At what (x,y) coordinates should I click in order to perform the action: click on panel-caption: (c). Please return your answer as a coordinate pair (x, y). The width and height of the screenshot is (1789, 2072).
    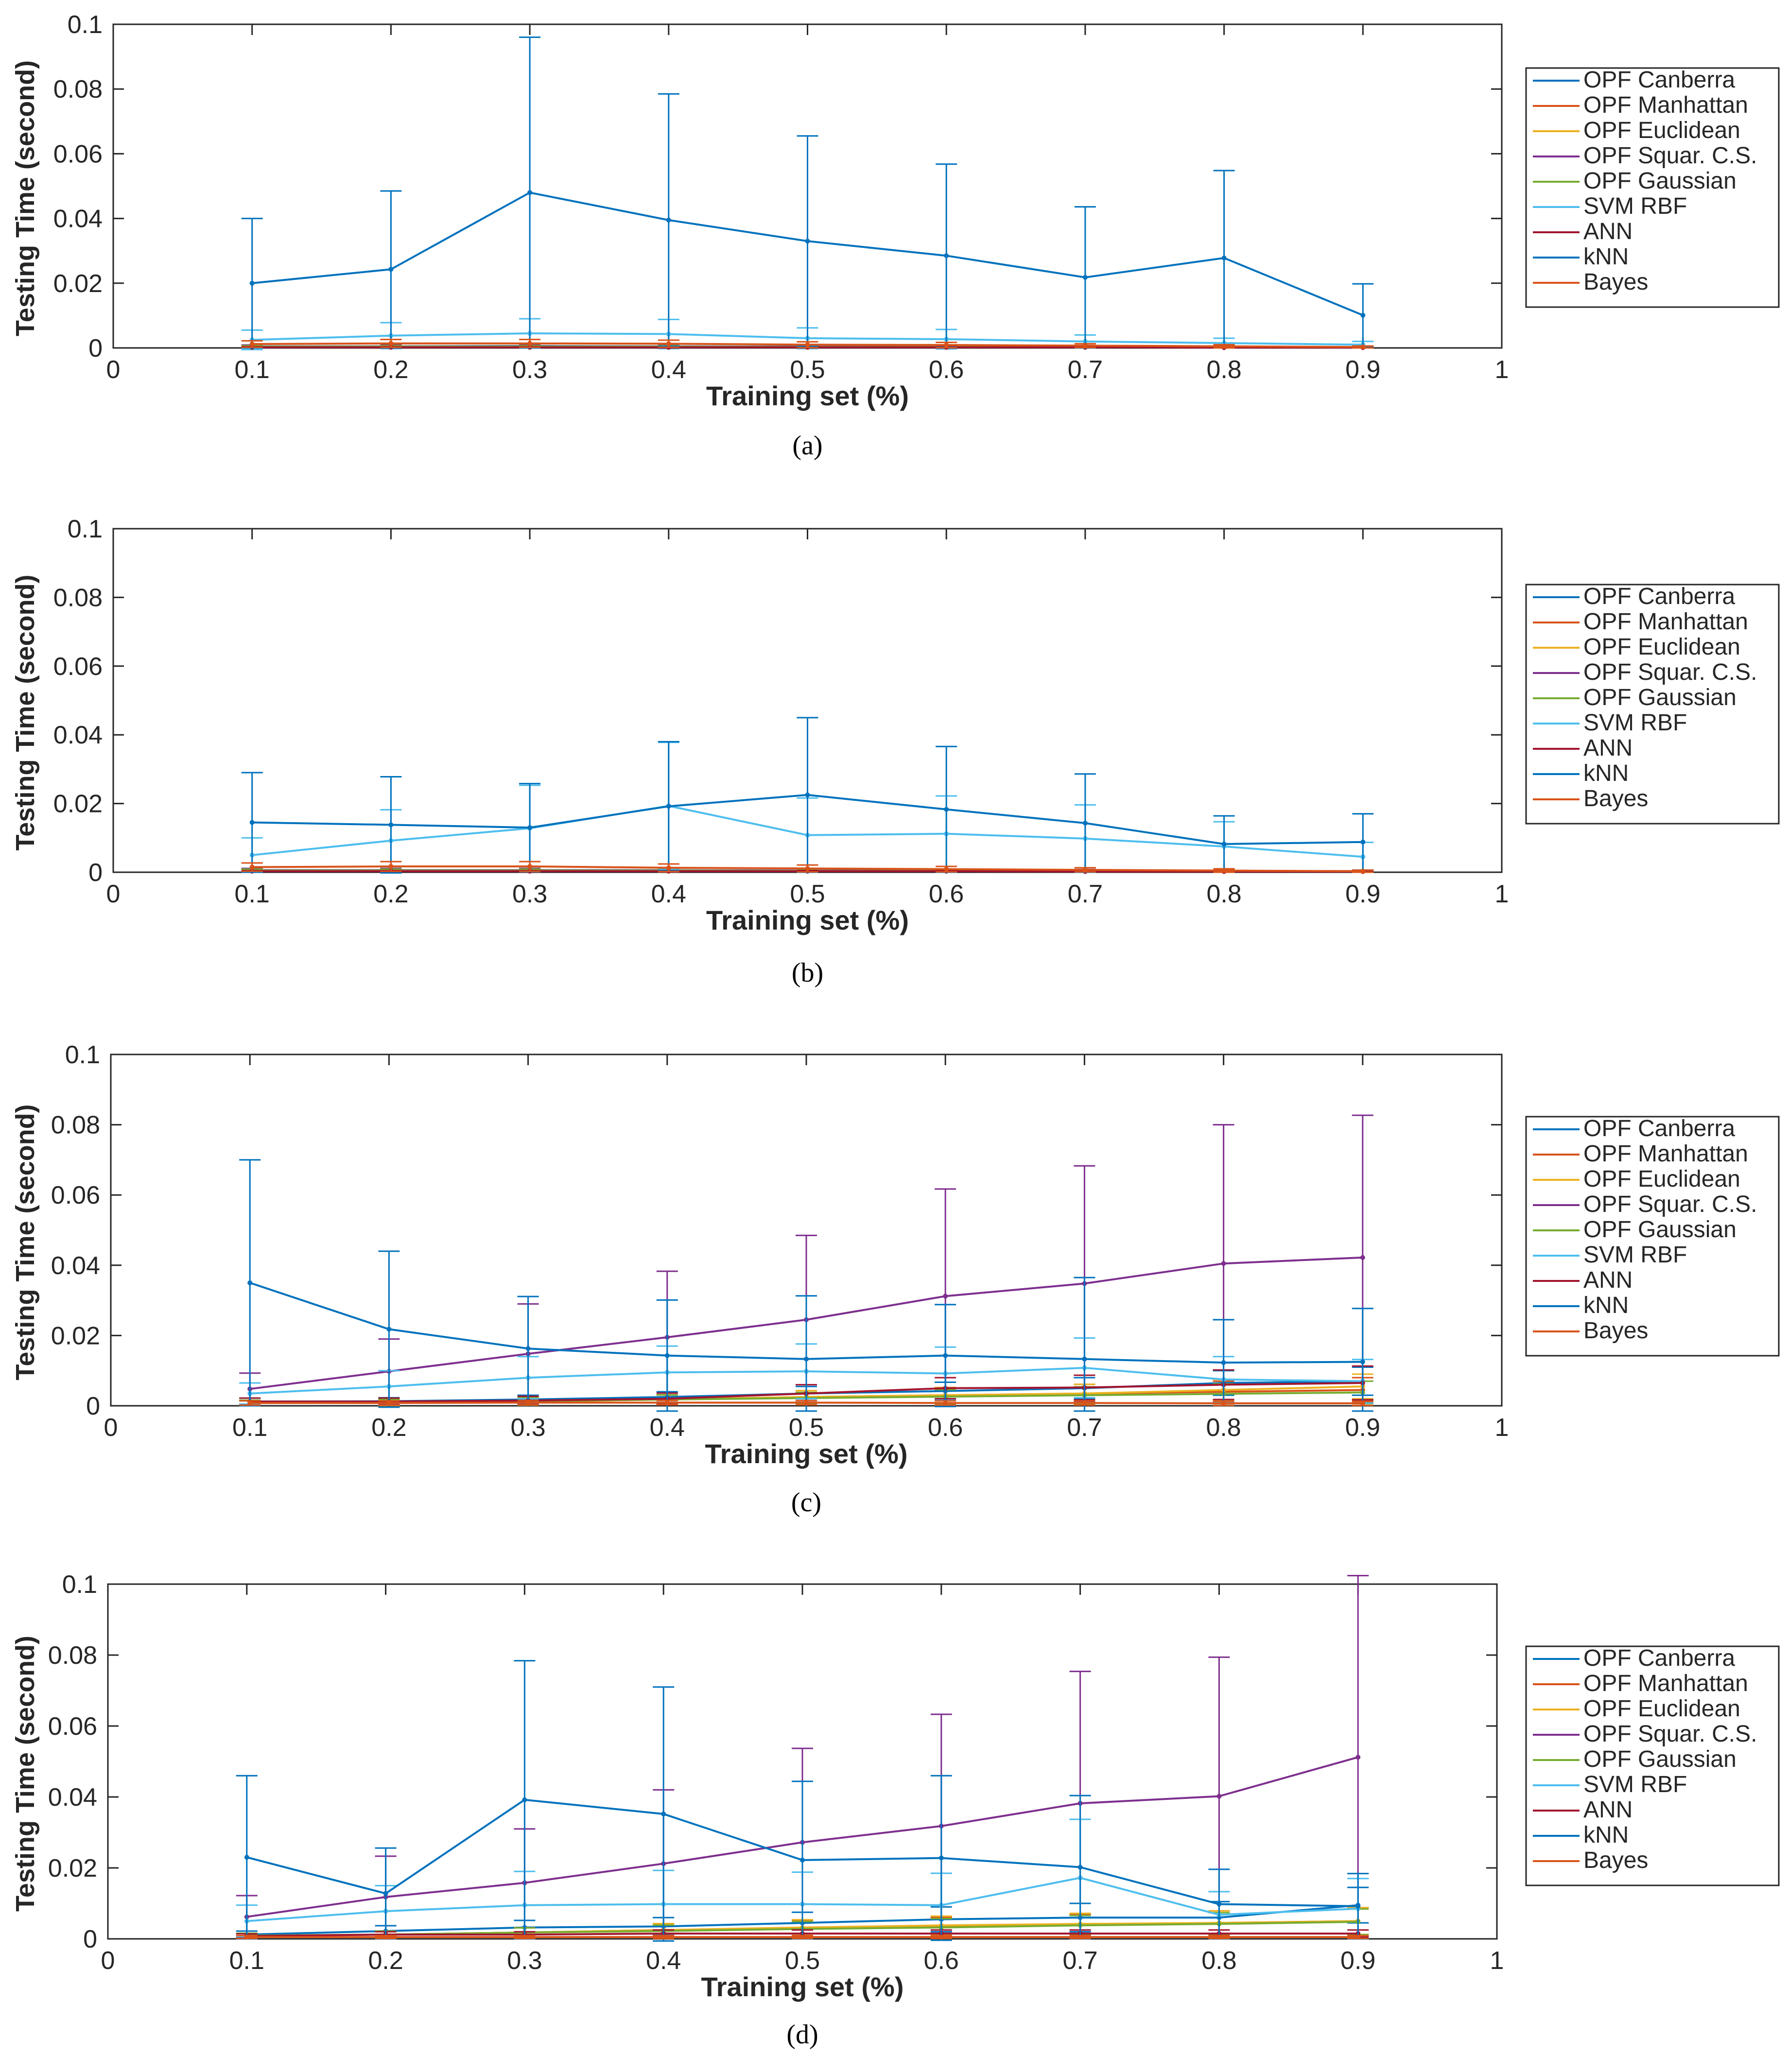
    Looking at the image, I should click on (806, 1502).